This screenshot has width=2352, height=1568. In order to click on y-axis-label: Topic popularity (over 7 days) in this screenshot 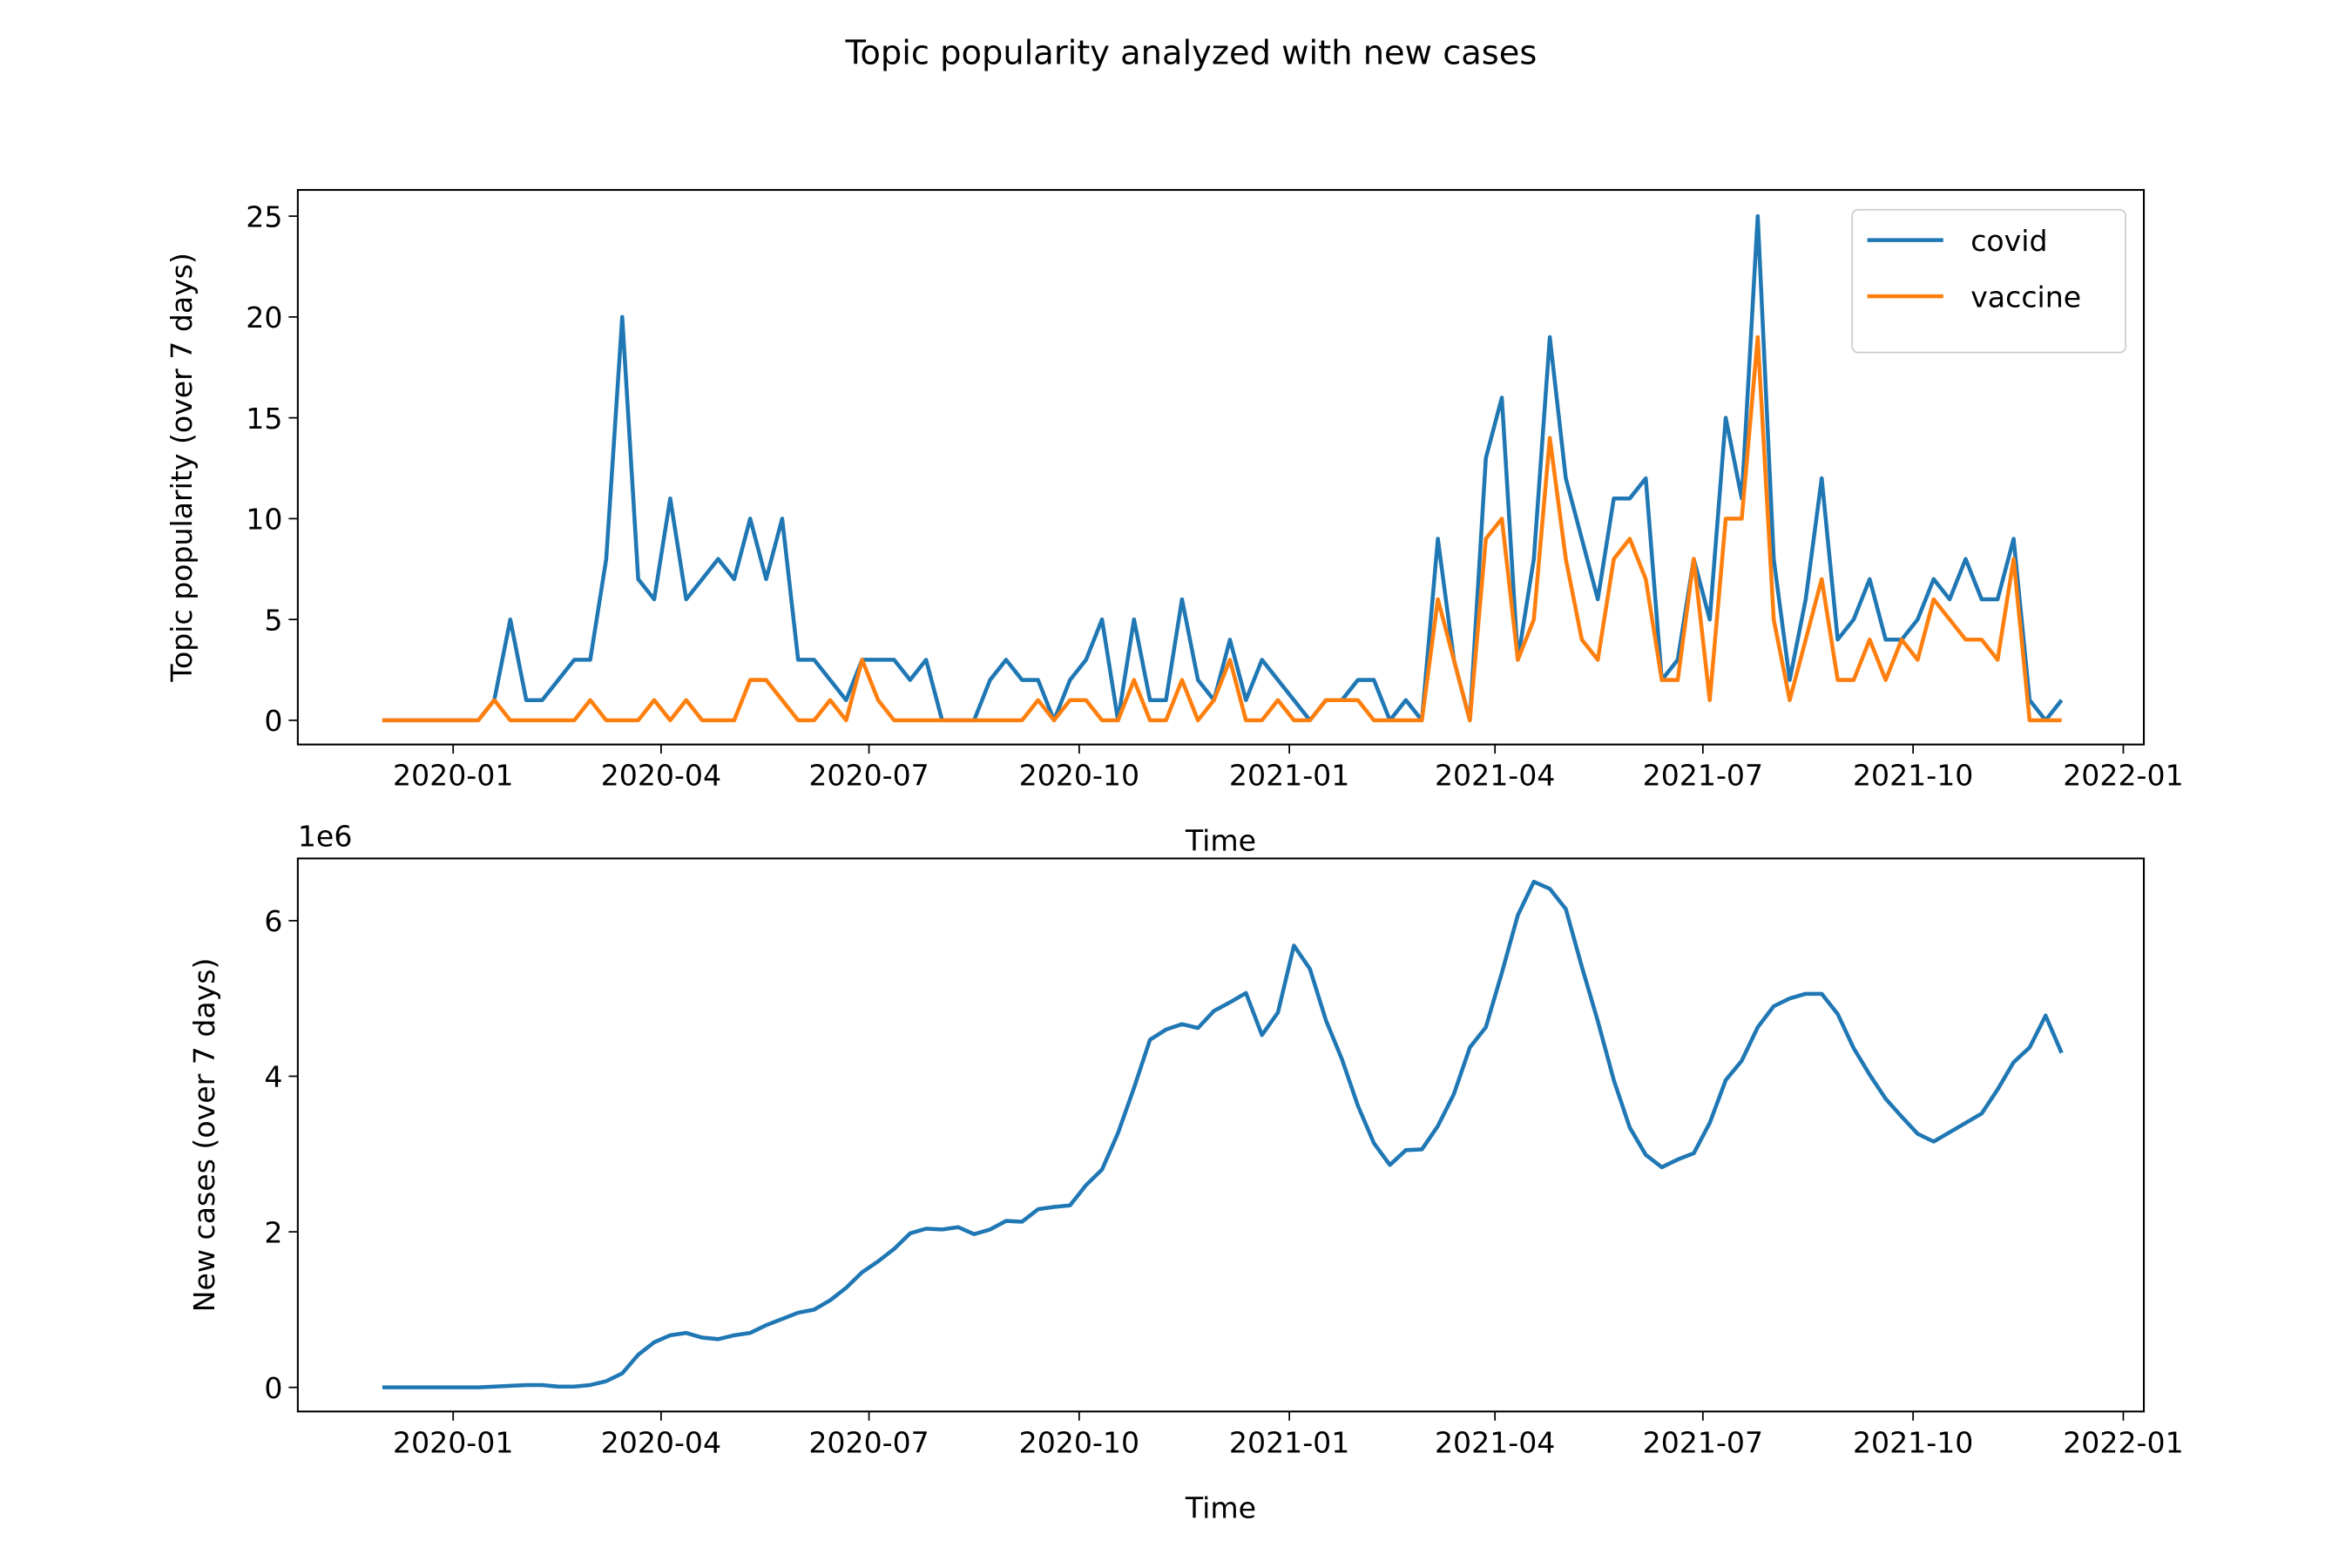, I will do `click(182, 468)`.